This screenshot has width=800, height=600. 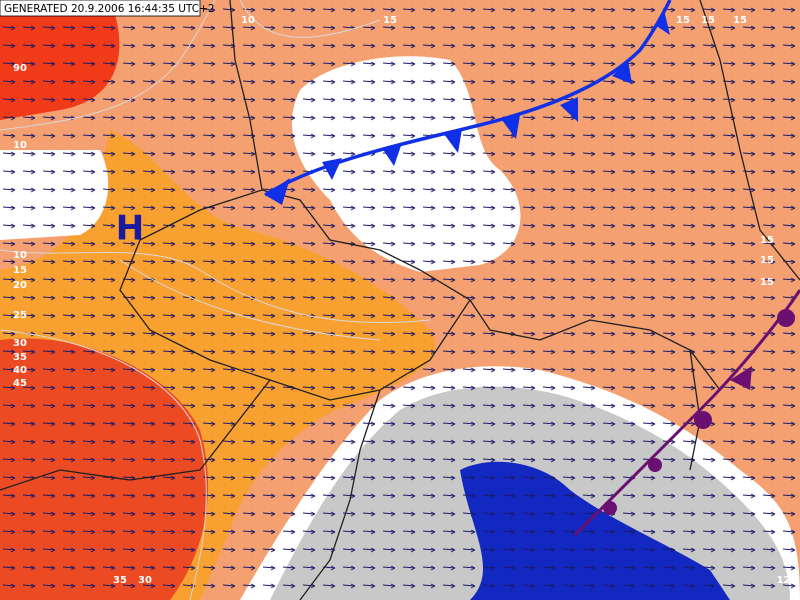 What do you see at coordinates (20, 315) in the screenshot?
I see `contour-label: 25` at bounding box center [20, 315].